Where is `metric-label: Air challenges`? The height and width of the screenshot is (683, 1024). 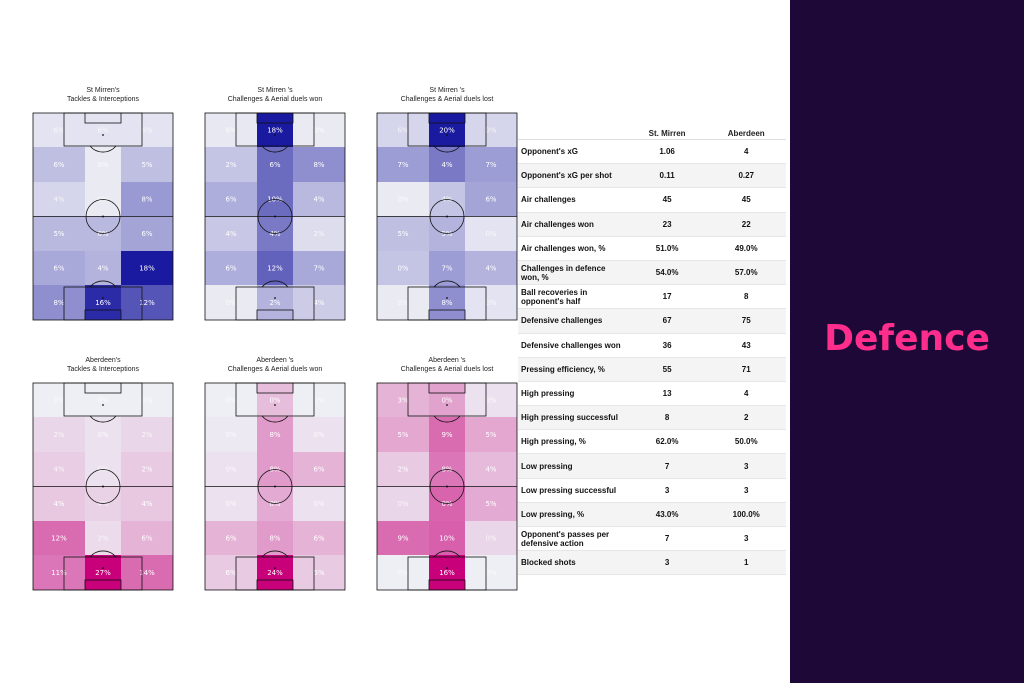 metric-label: Air challenges is located at coordinates (573, 200).